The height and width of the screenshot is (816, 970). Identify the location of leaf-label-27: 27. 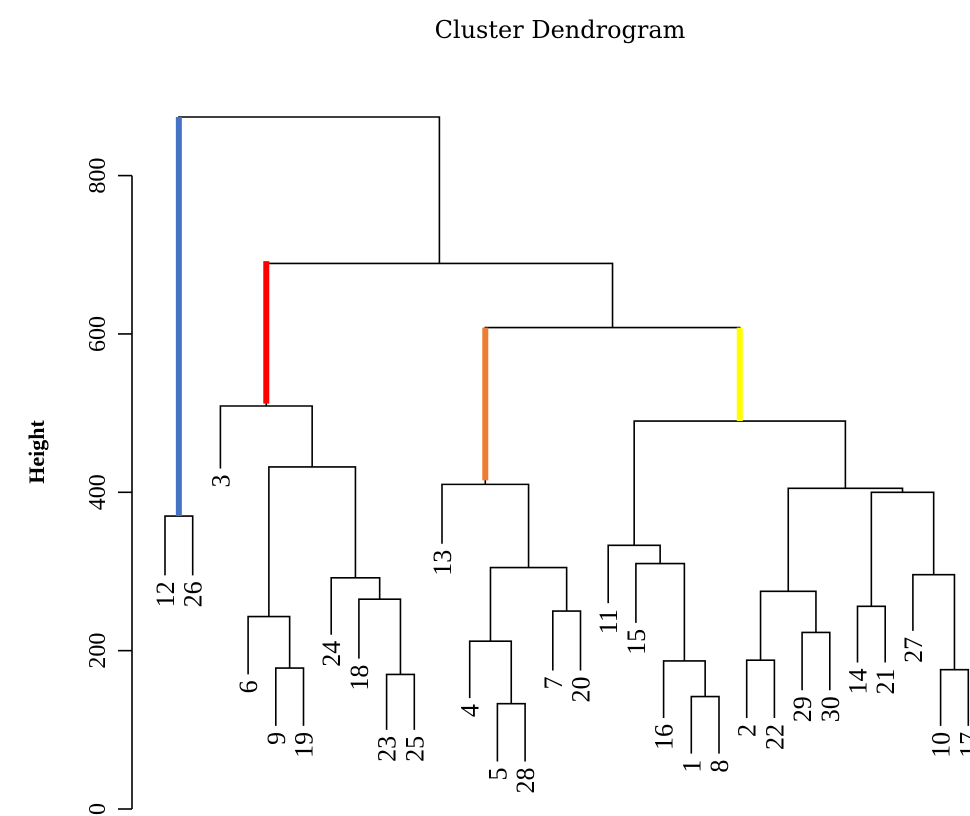
(913, 650).